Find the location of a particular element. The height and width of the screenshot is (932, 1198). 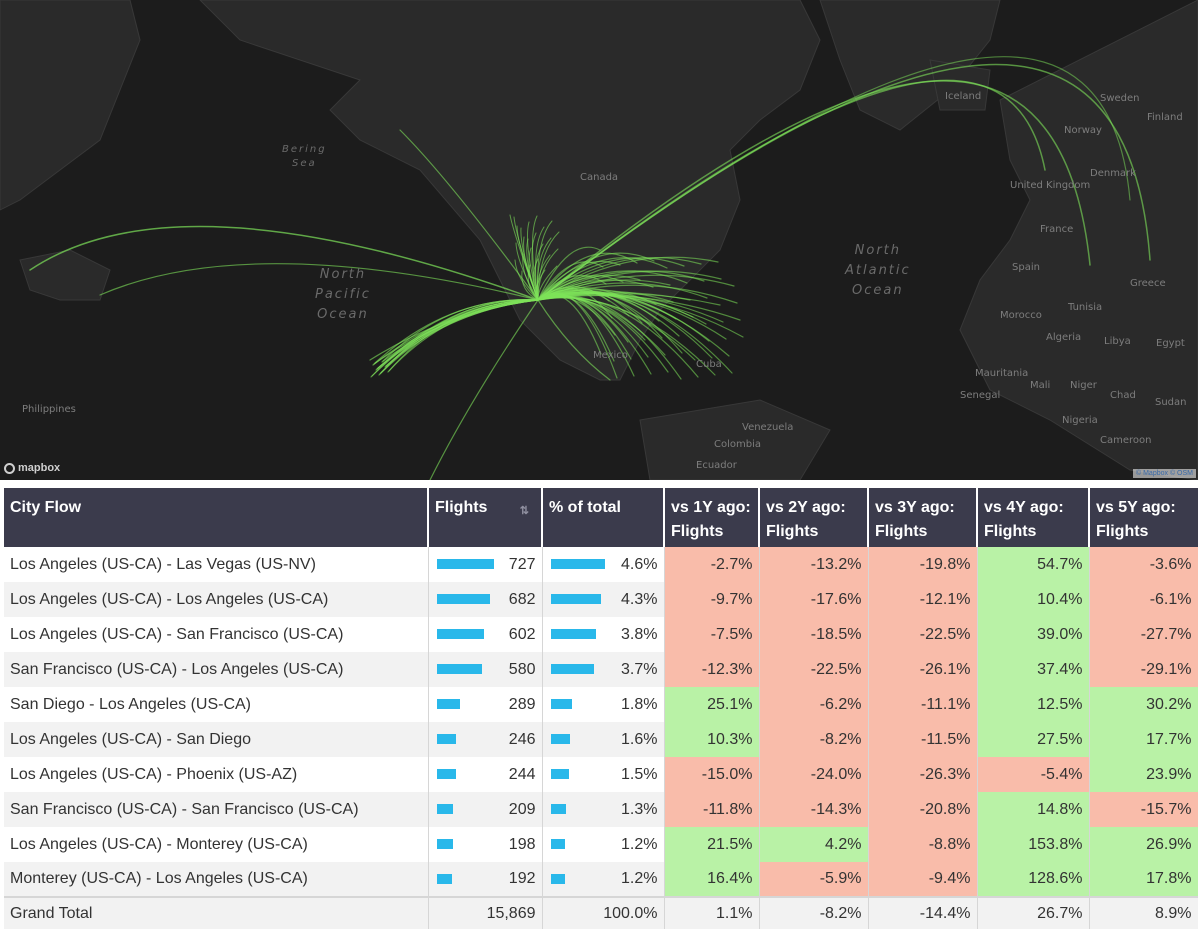

vs-3y-cell: -26.3% is located at coordinates (923, 774).